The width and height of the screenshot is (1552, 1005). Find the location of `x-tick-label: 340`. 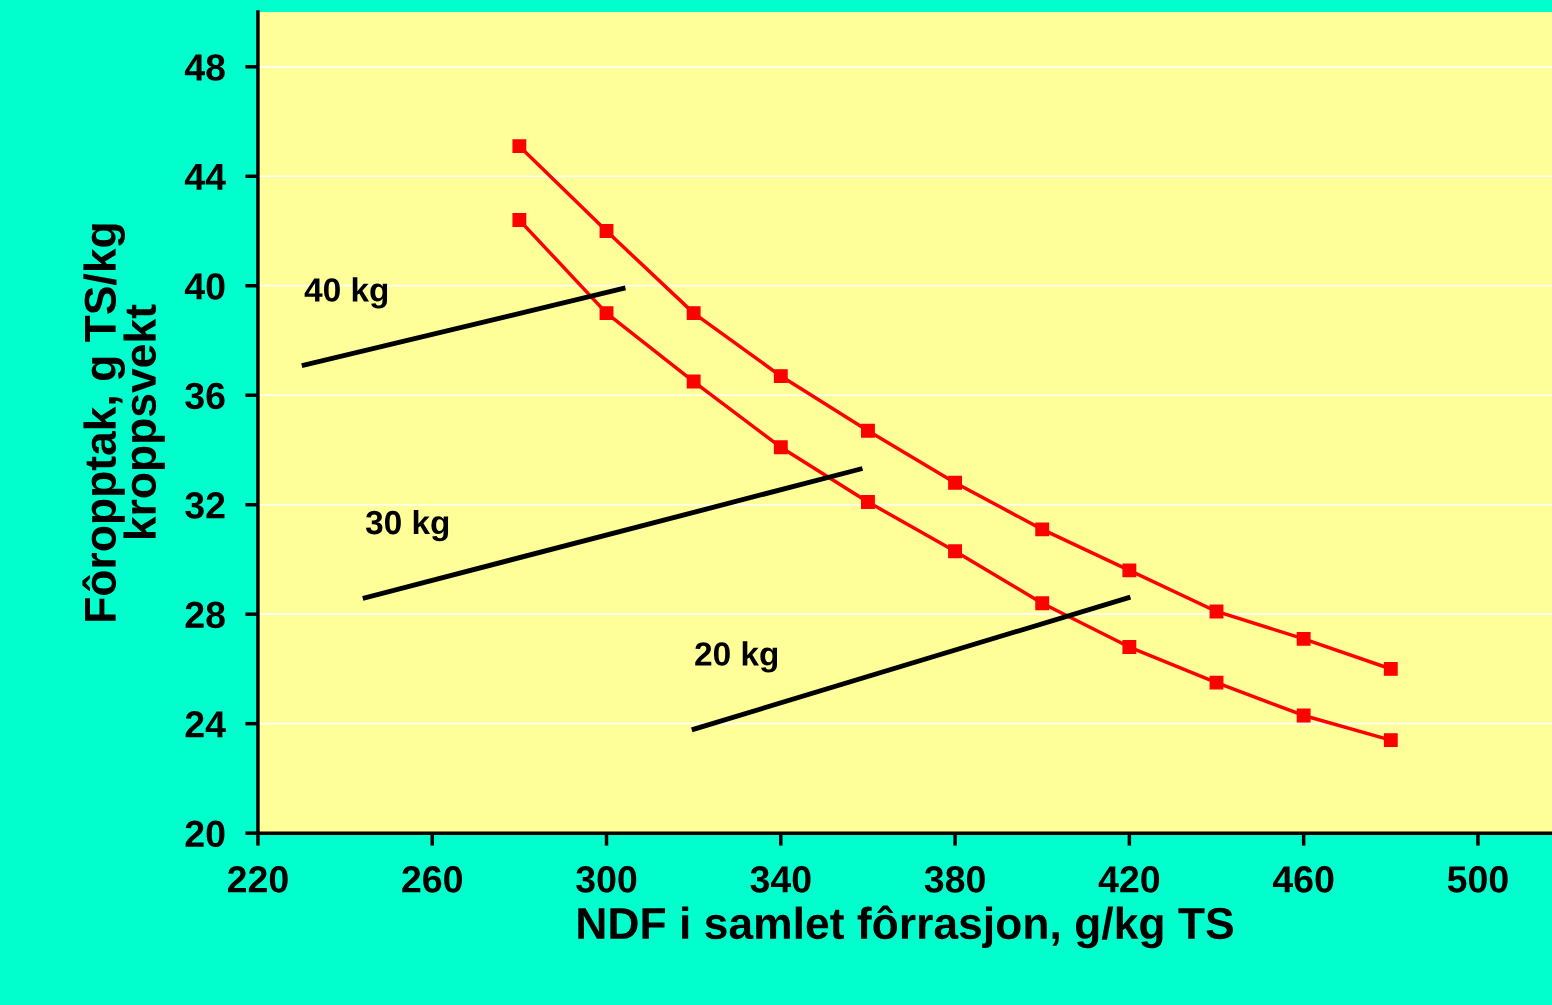

x-tick-label: 340 is located at coordinates (780, 879).